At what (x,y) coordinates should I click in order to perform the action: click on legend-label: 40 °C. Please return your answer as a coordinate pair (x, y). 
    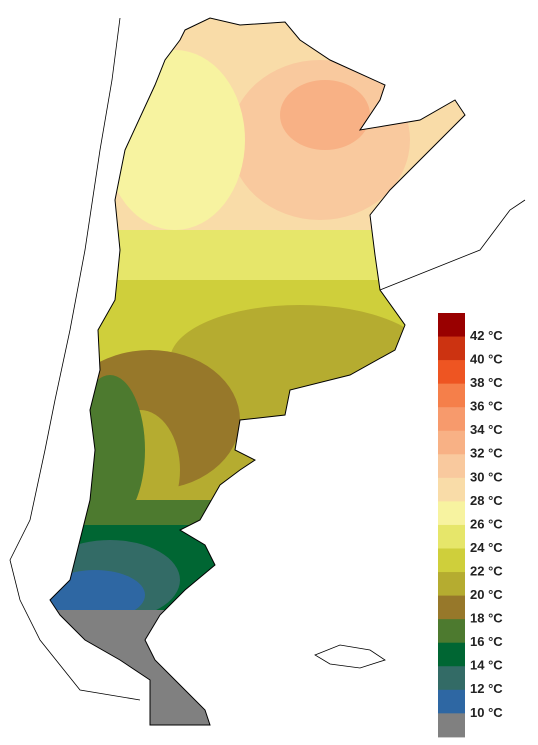
    Looking at the image, I should click on (486, 359).